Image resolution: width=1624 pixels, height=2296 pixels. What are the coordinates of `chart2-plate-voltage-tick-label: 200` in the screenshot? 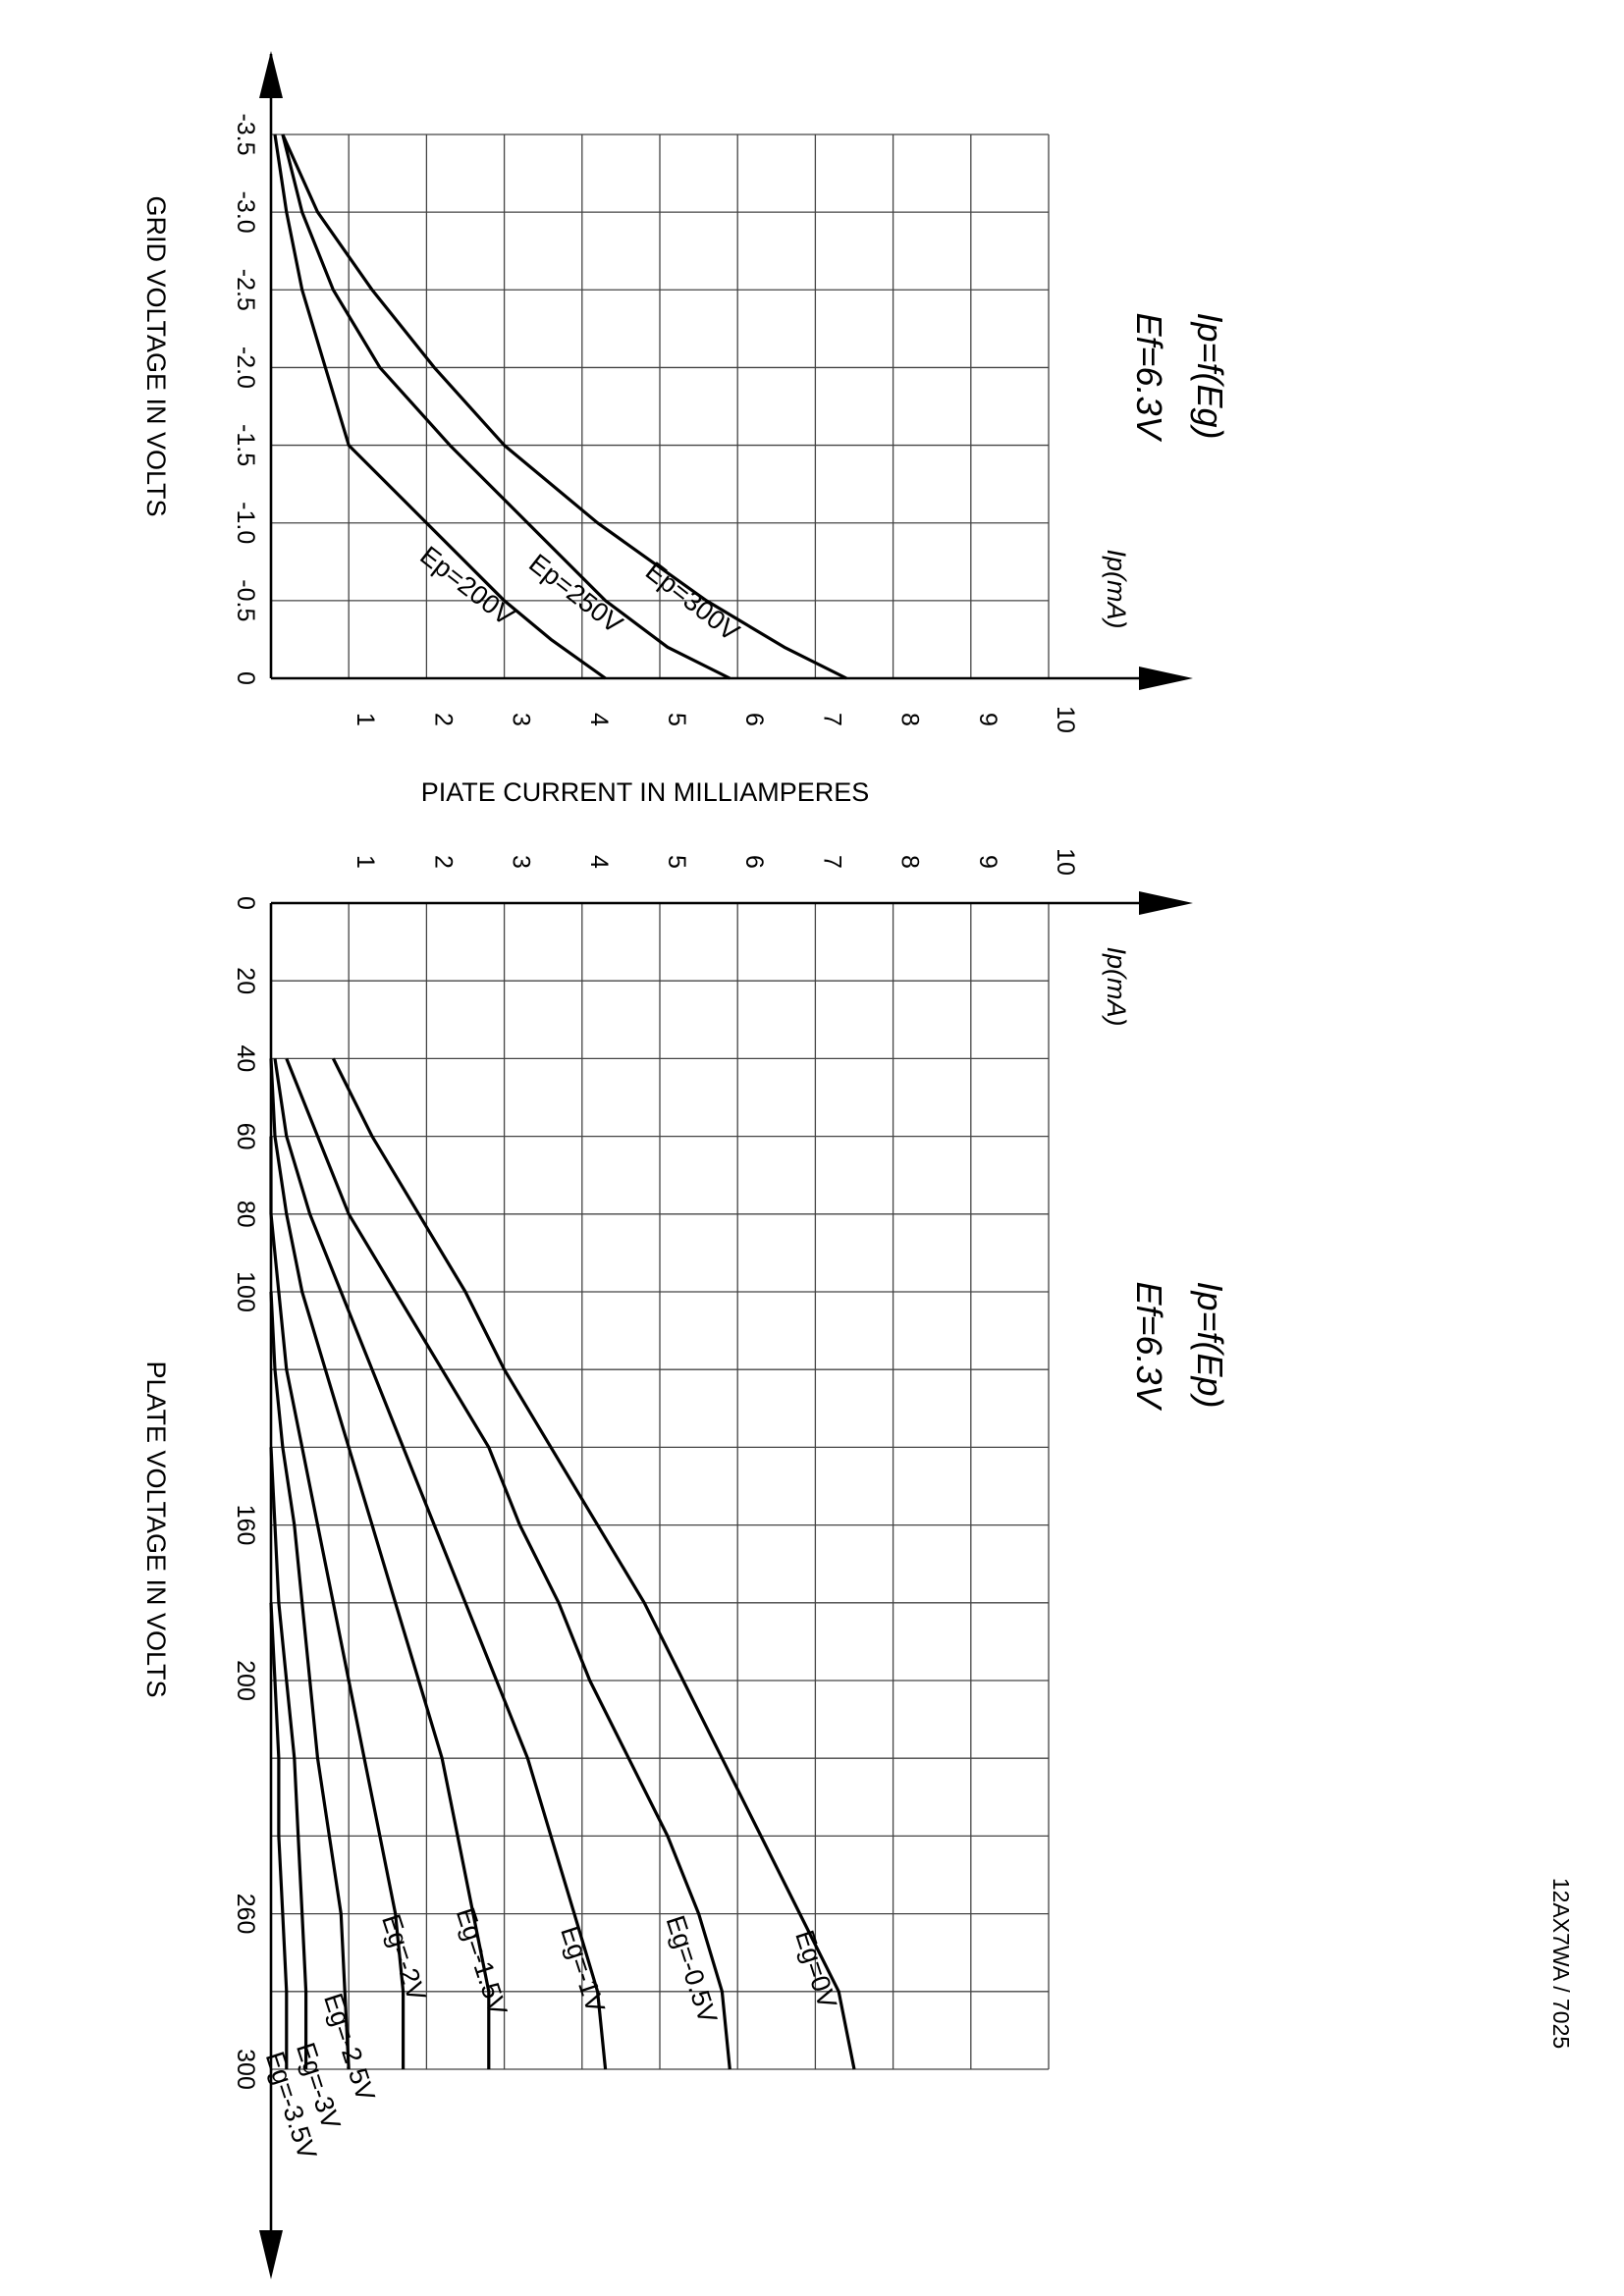 It's located at (245, 1680).